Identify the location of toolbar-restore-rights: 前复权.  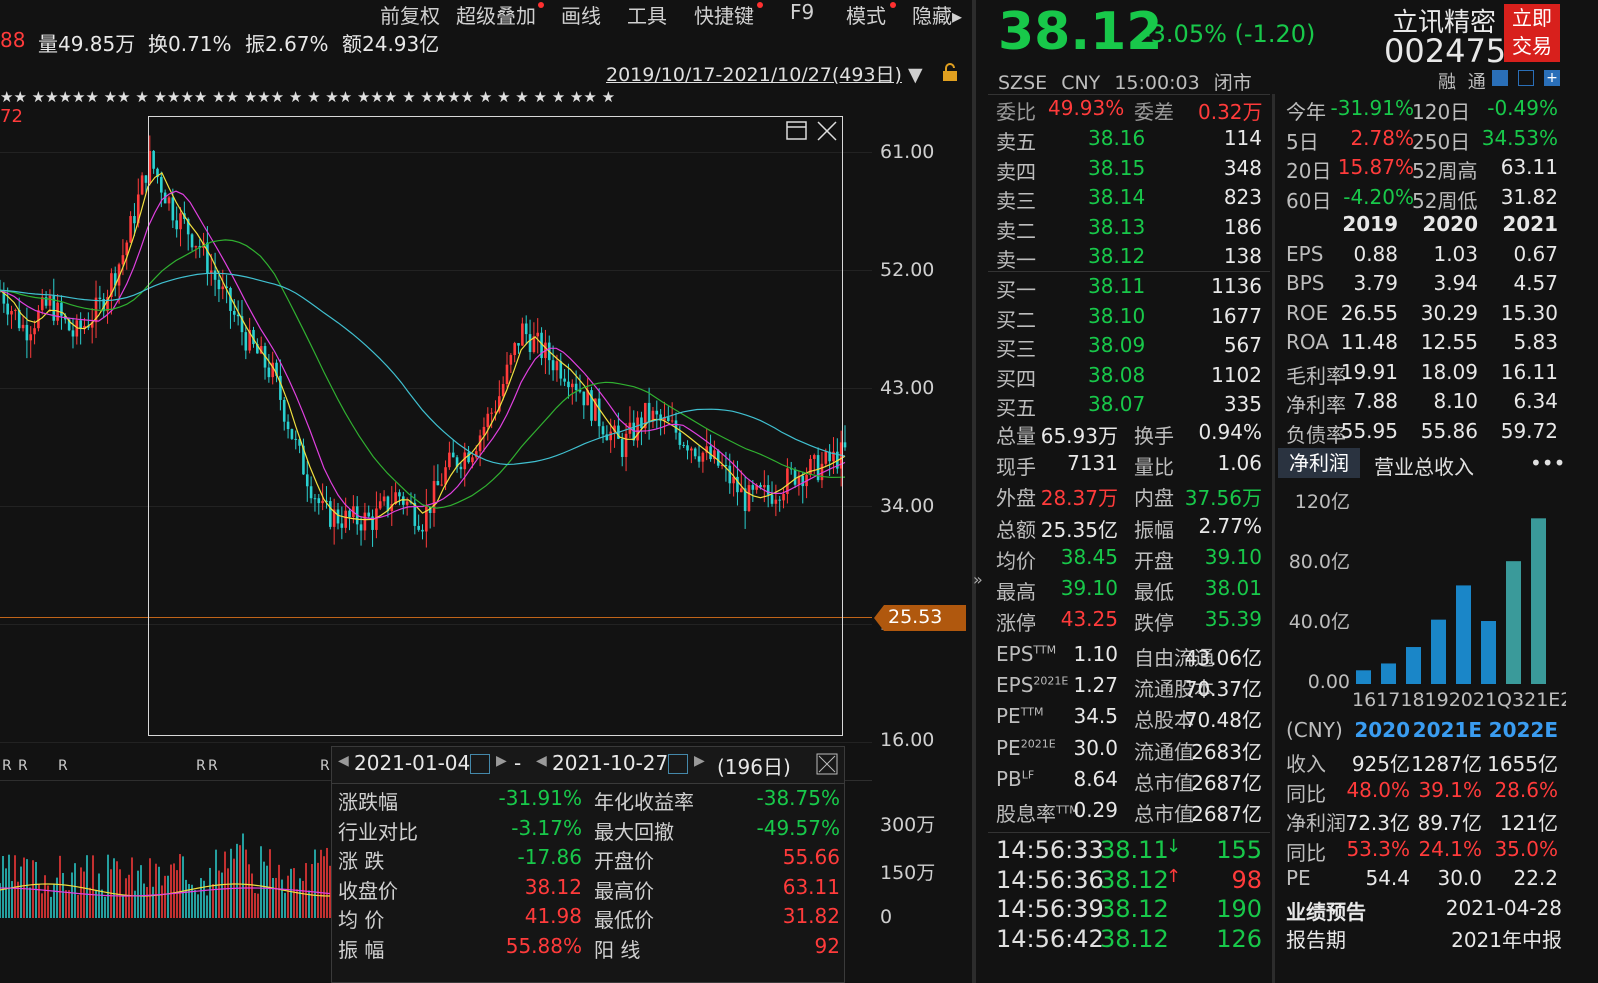
(410, 16).